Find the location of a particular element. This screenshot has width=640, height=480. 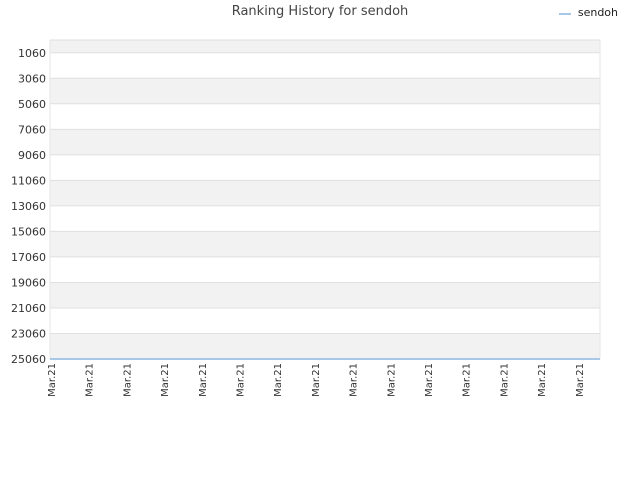

y-tick-label: 3060 is located at coordinates (32, 78).